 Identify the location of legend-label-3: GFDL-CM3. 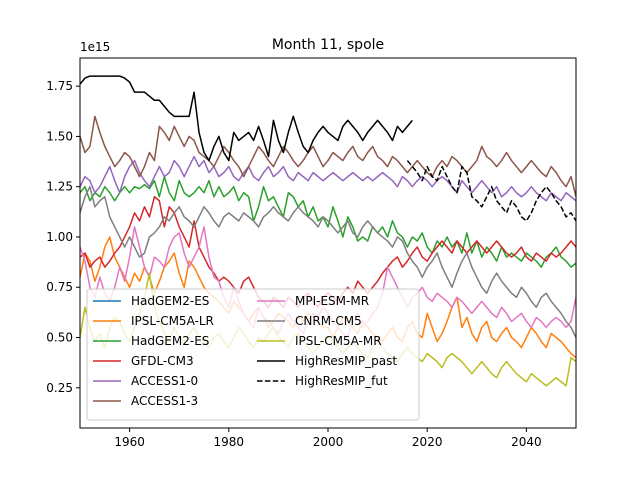
(162, 361).